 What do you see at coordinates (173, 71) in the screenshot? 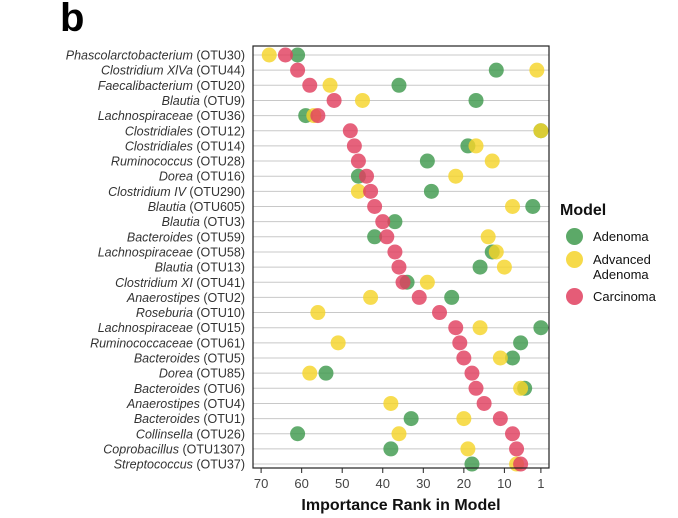
I see `y-tick-label: Clostridium XlVa (OTU44)` at bounding box center [173, 71].